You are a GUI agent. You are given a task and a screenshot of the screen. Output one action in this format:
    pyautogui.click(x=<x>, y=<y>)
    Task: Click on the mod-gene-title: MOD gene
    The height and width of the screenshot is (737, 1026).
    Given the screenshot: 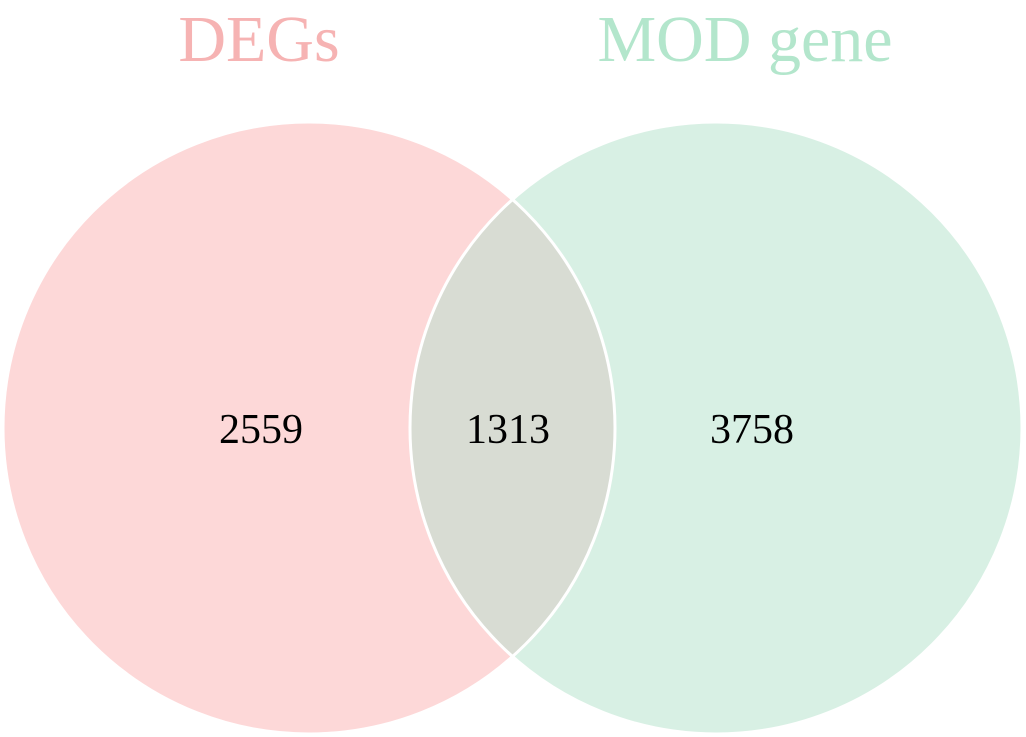 What is the action you would take?
    pyautogui.click(x=744, y=39)
    